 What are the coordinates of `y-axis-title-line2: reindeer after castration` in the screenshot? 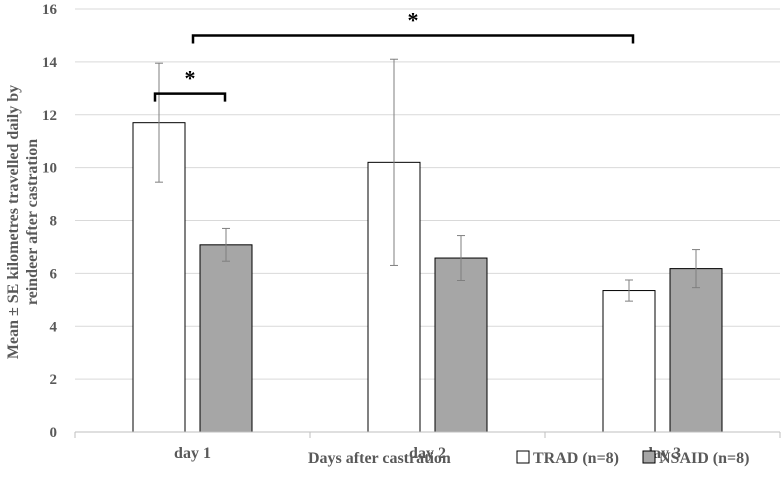 It's located at (32, 222).